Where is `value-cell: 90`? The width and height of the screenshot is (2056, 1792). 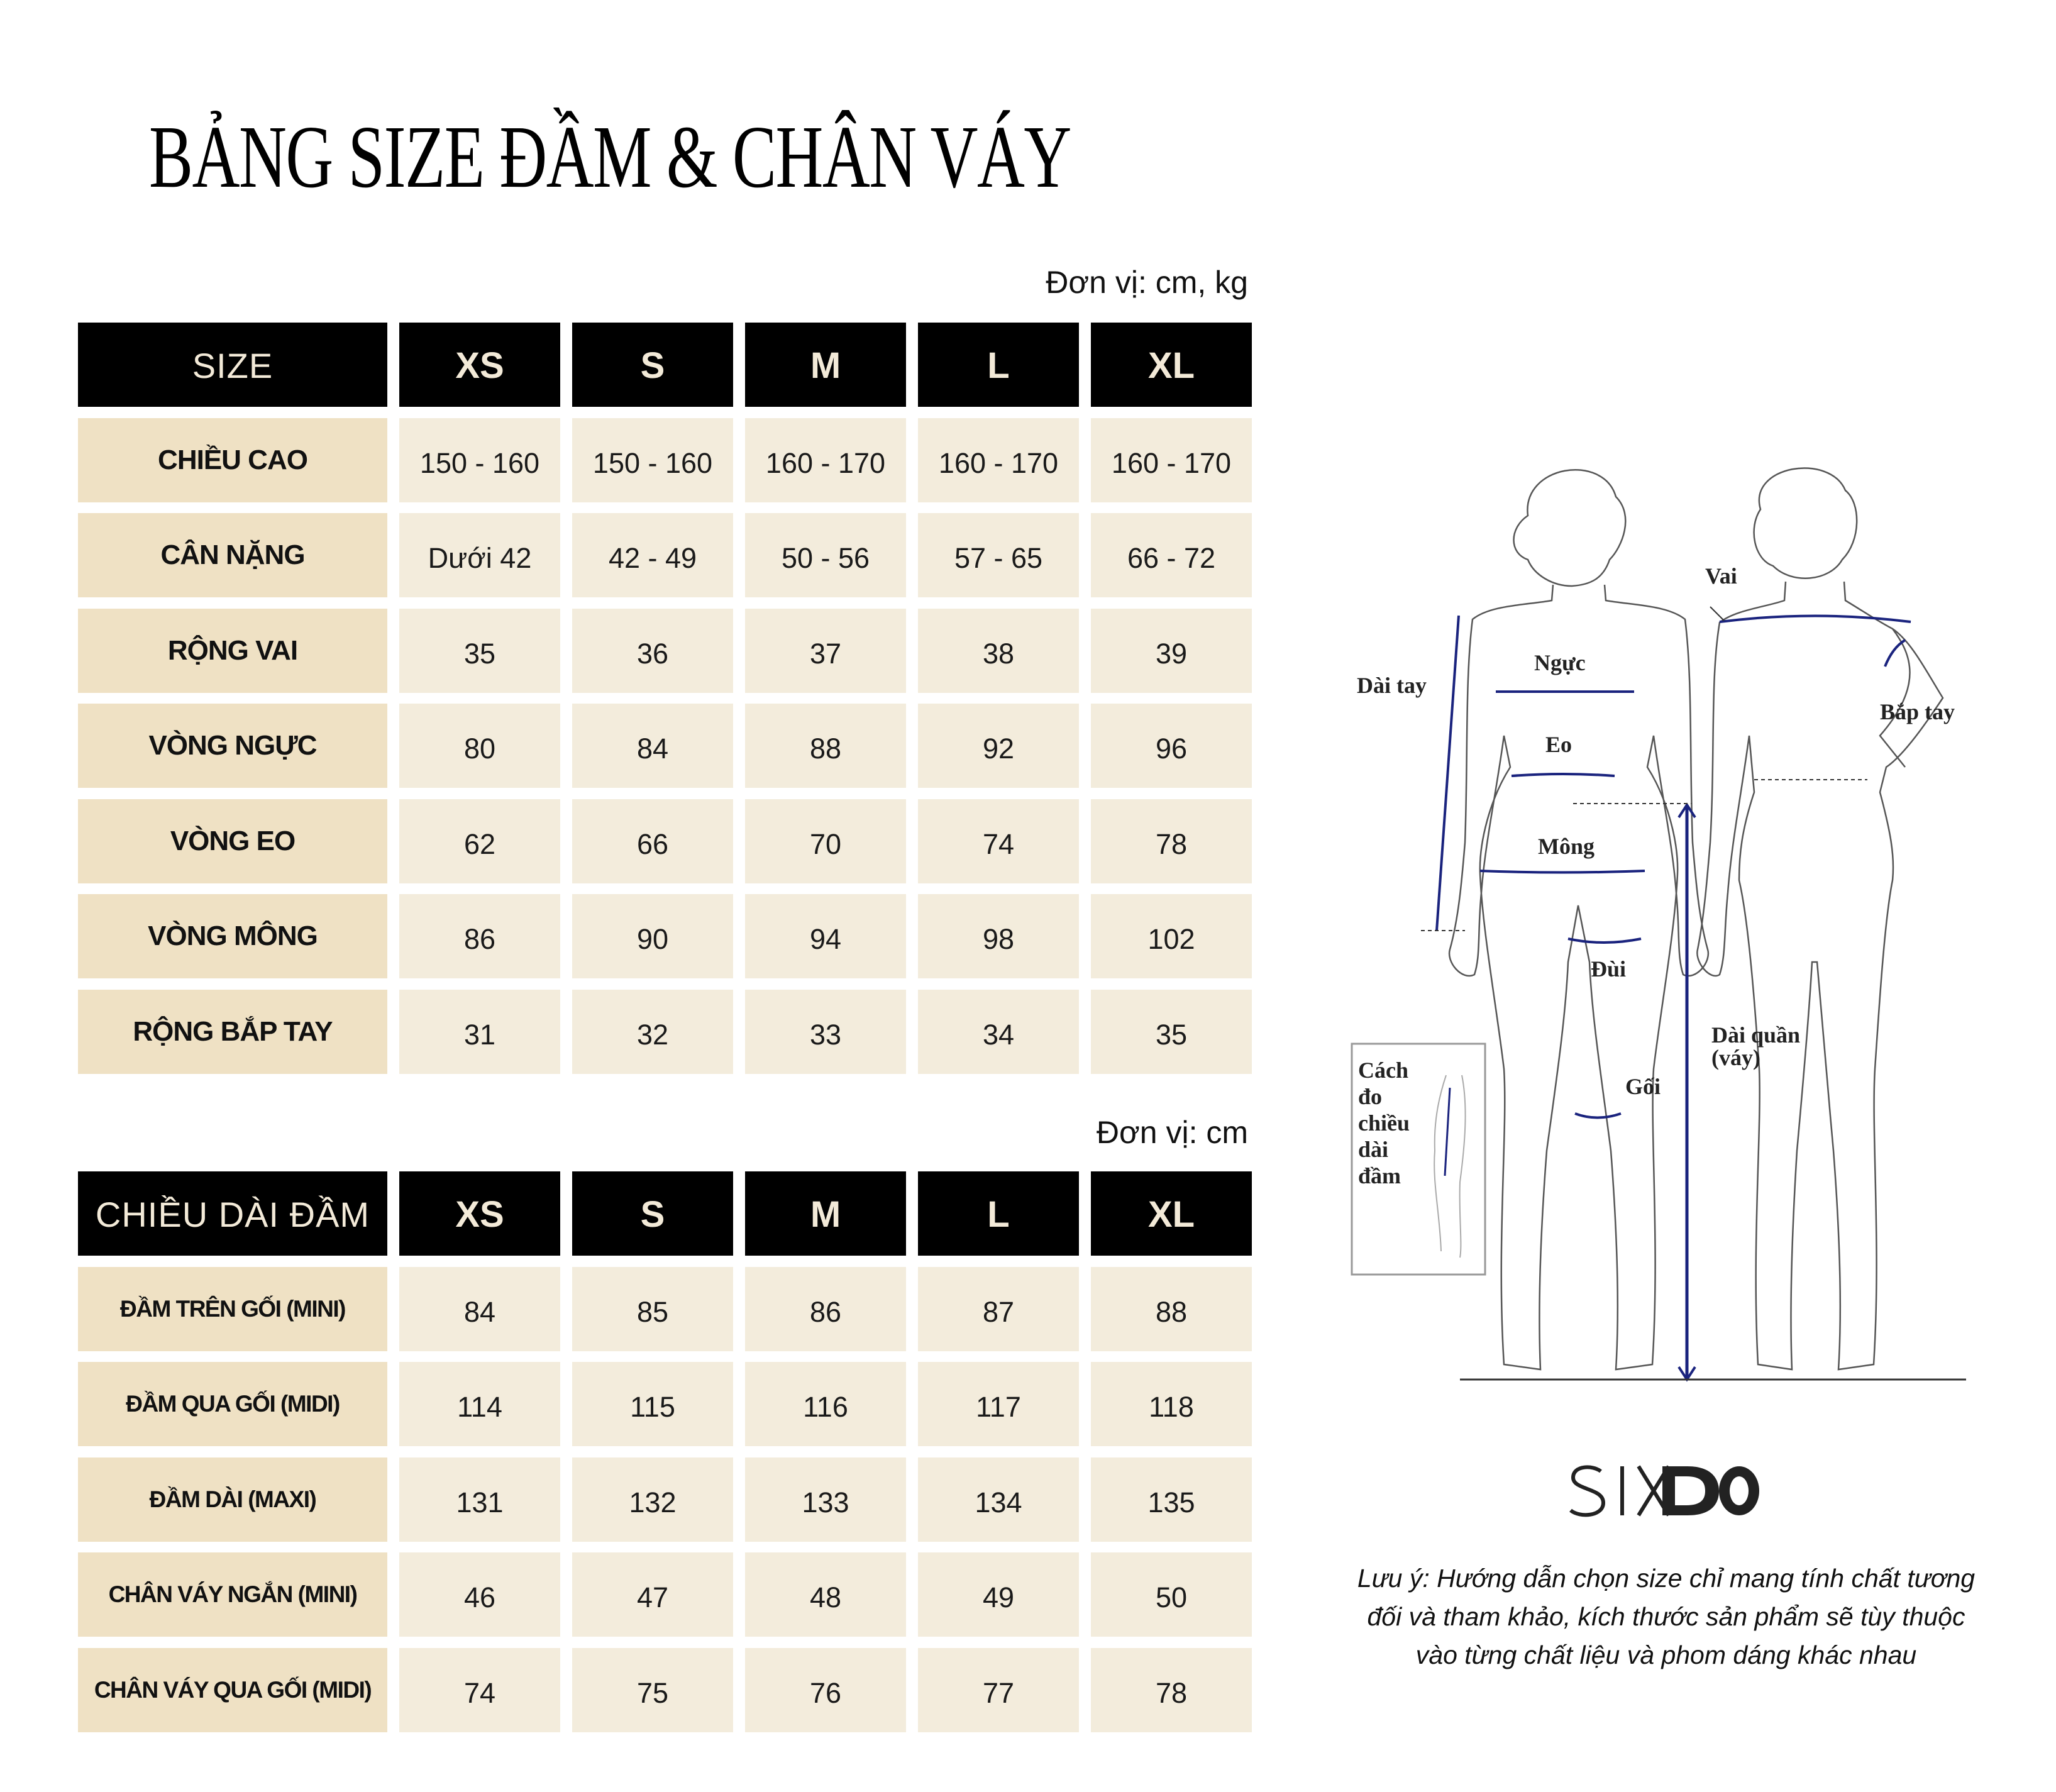 value-cell: 90 is located at coordinates (652, 936).